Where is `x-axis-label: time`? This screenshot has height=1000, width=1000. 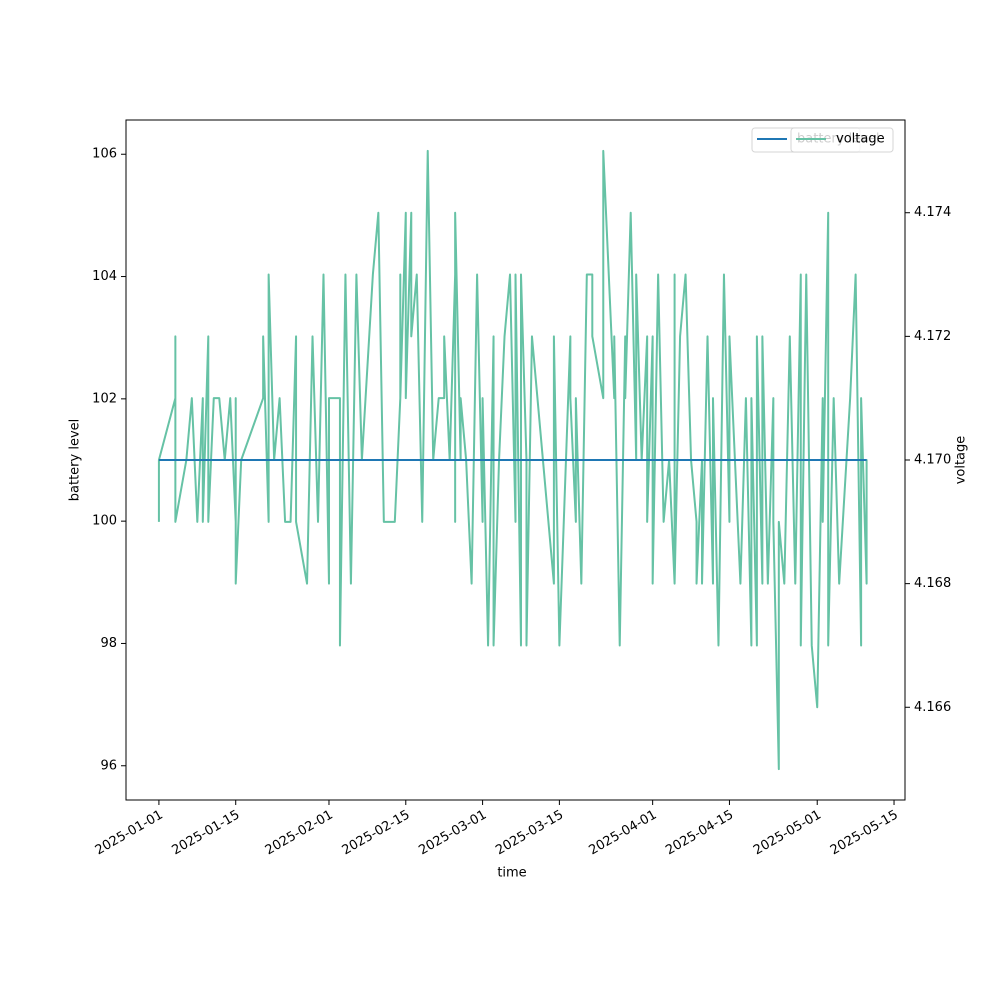
x-axis-label: time is located at coordinates (511, 873).